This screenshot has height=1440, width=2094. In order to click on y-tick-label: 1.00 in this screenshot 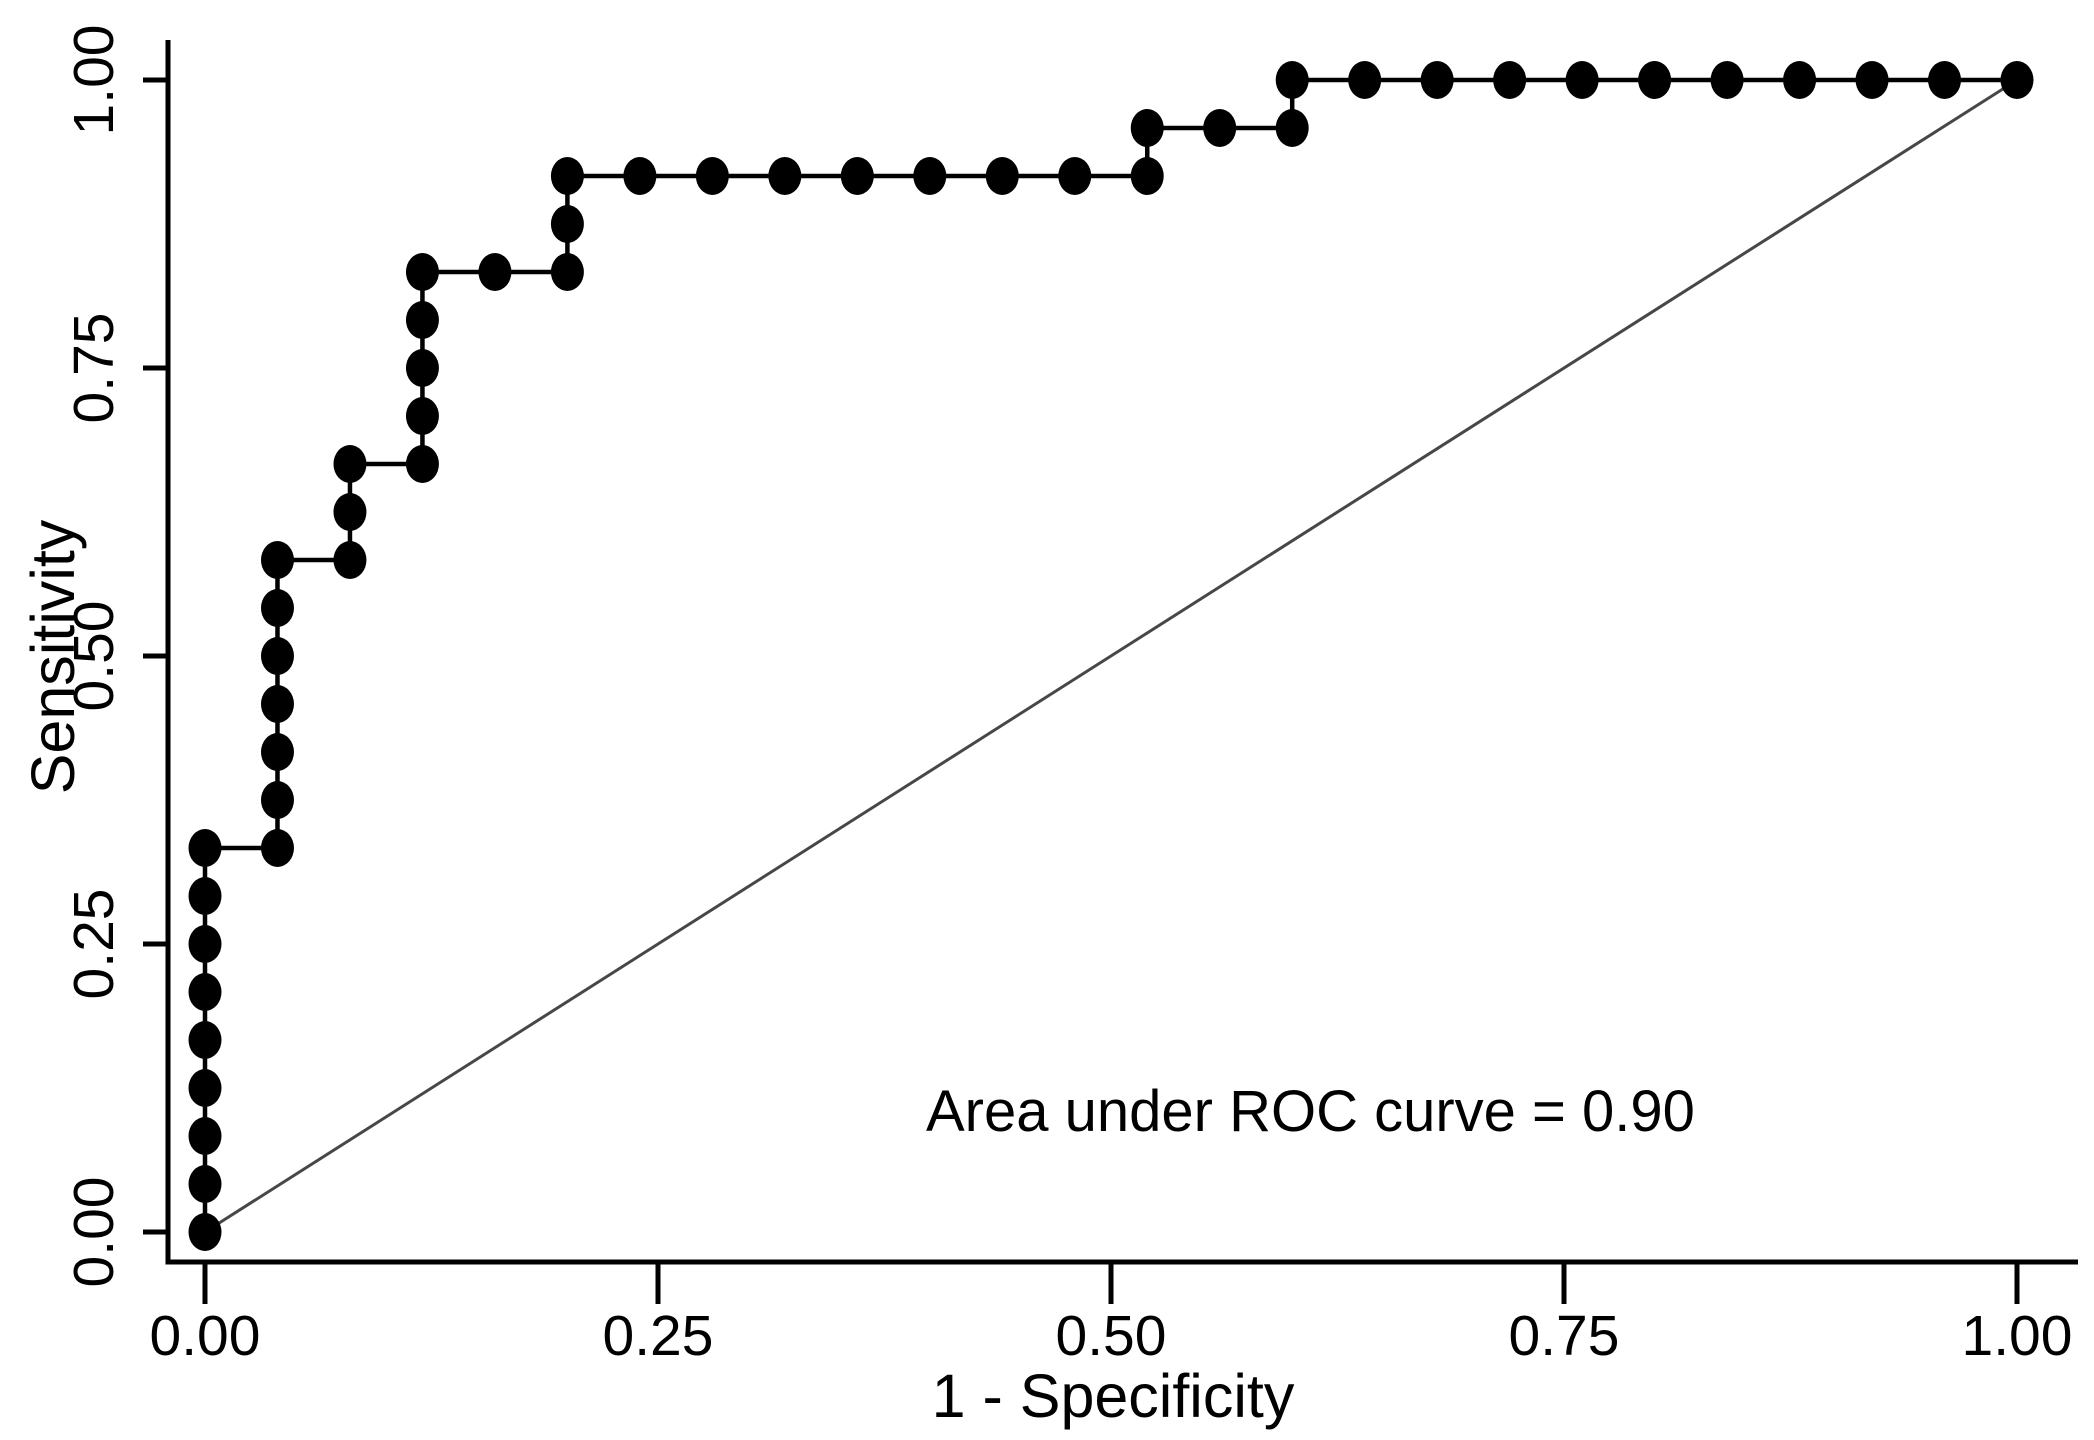, I will do `click(94, 80)`.